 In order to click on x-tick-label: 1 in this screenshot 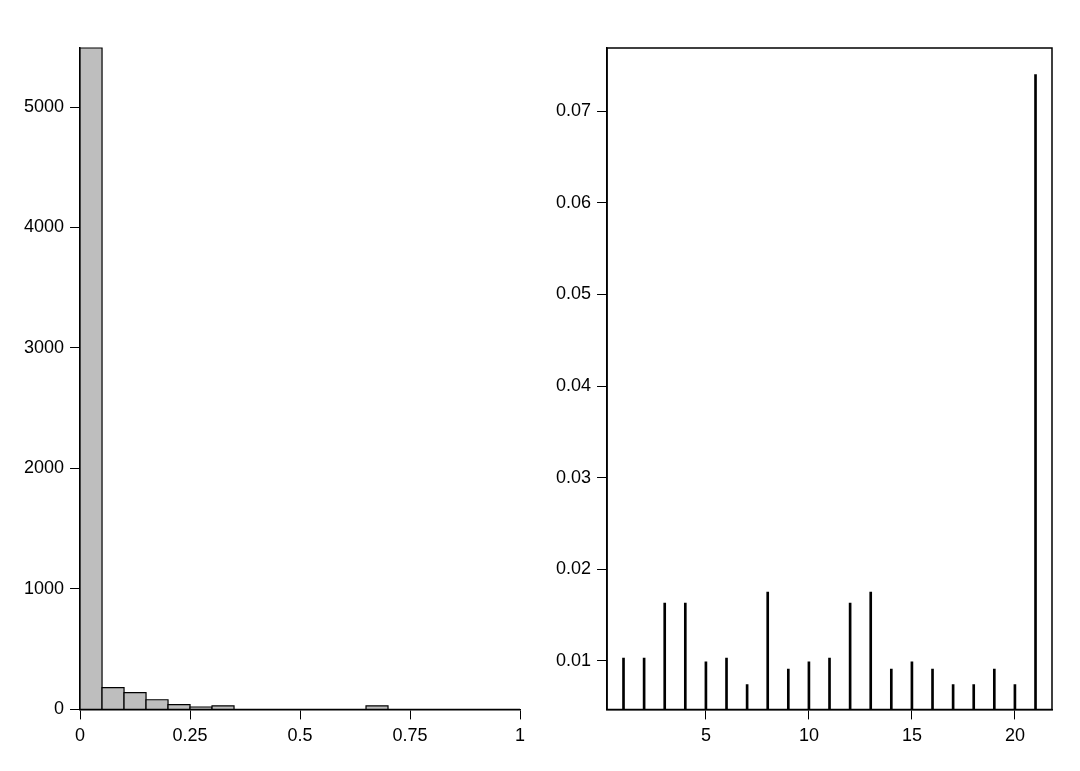, I will do `click(520, 735)`.